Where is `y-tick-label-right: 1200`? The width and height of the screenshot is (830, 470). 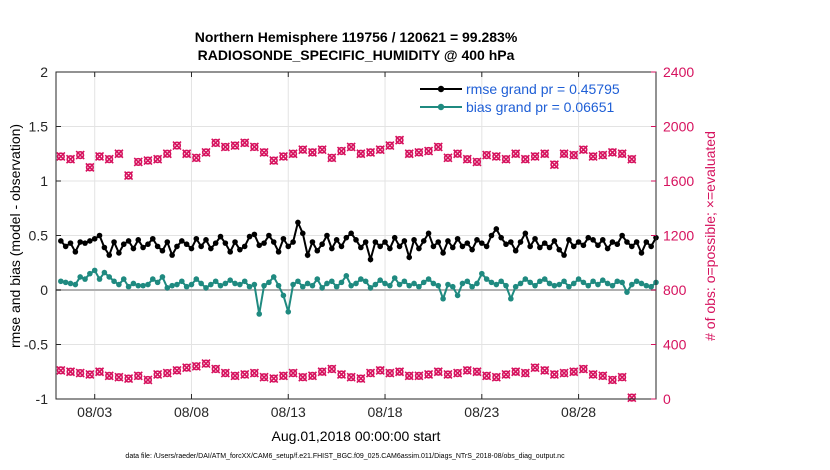 y-tick-label-right: 1200 is located at coordinates (678, 236).